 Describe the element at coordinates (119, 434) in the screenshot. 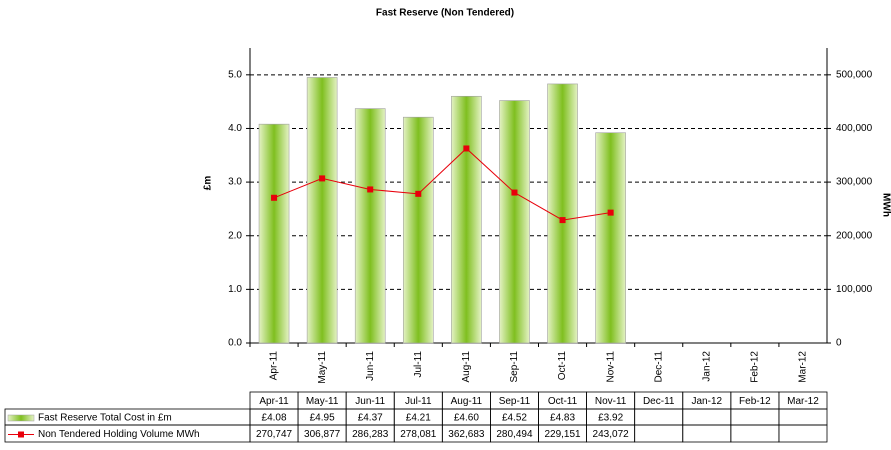

I see `legend-label: Non Tendered Holding Volume MWh` at that location.